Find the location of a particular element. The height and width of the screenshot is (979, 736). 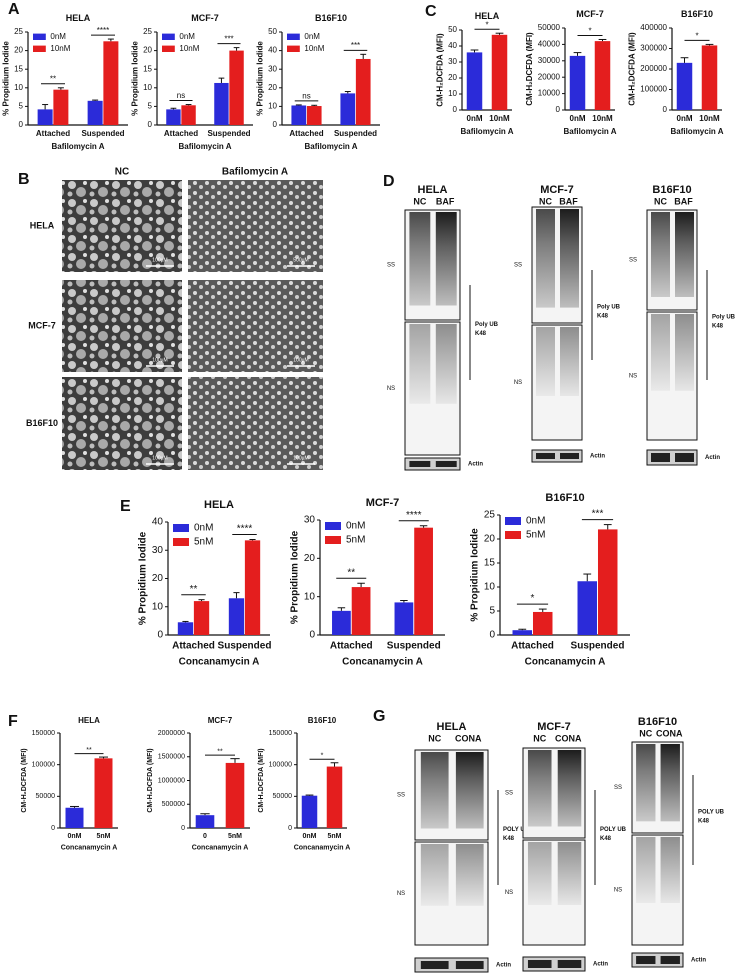

y-tick-label: 25 is located at coordinates (490, 515).